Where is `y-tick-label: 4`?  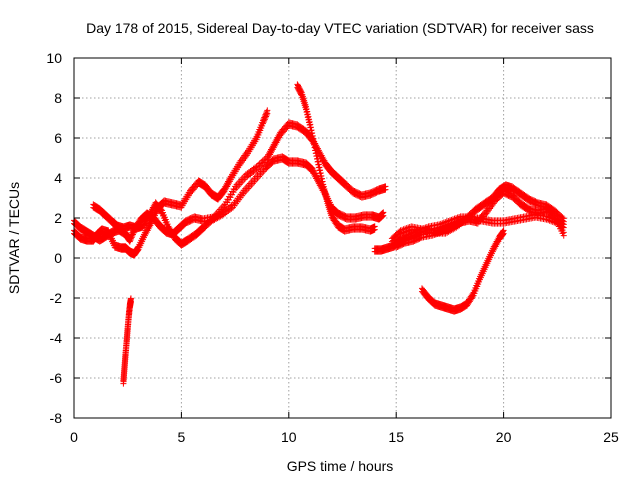 y-tick-label: 4 is located at coordinates (58, 178).